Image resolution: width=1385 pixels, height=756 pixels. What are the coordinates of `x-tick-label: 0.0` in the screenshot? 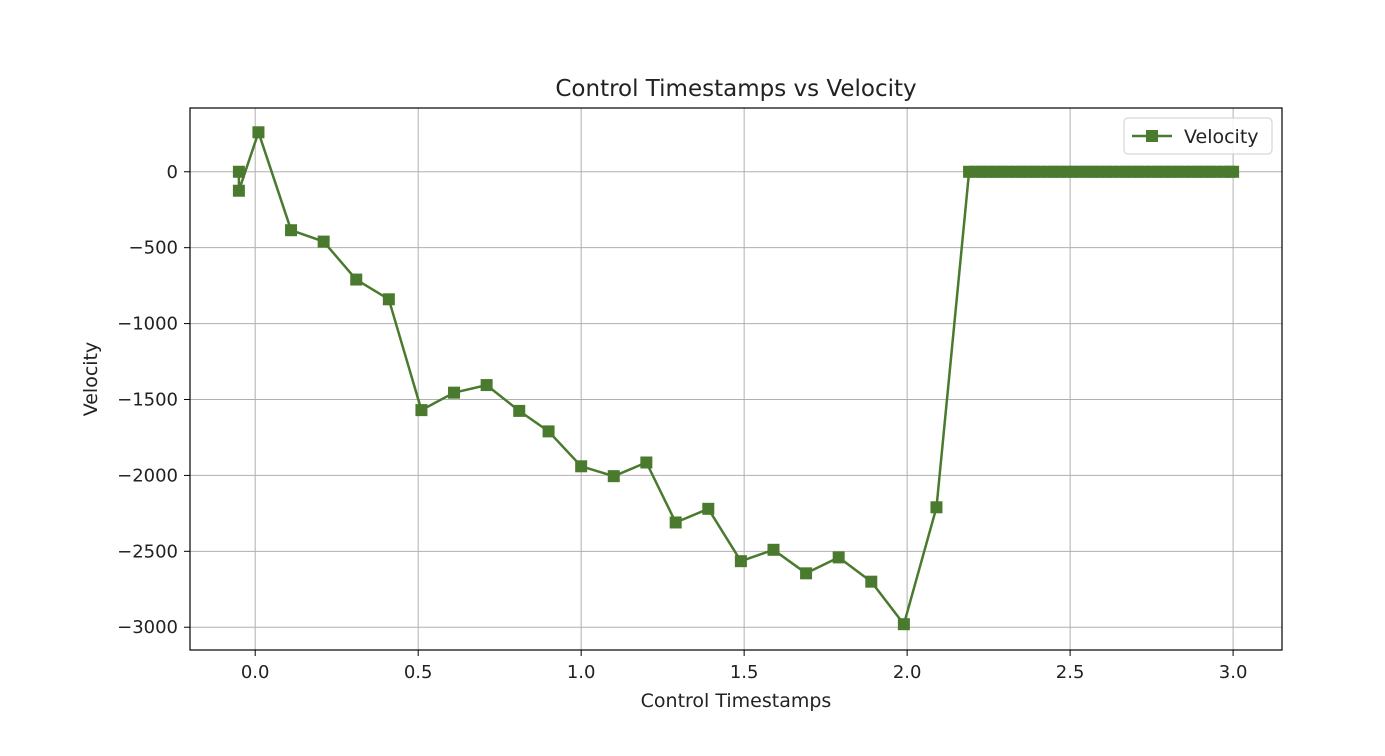 It's located at (255, 672).